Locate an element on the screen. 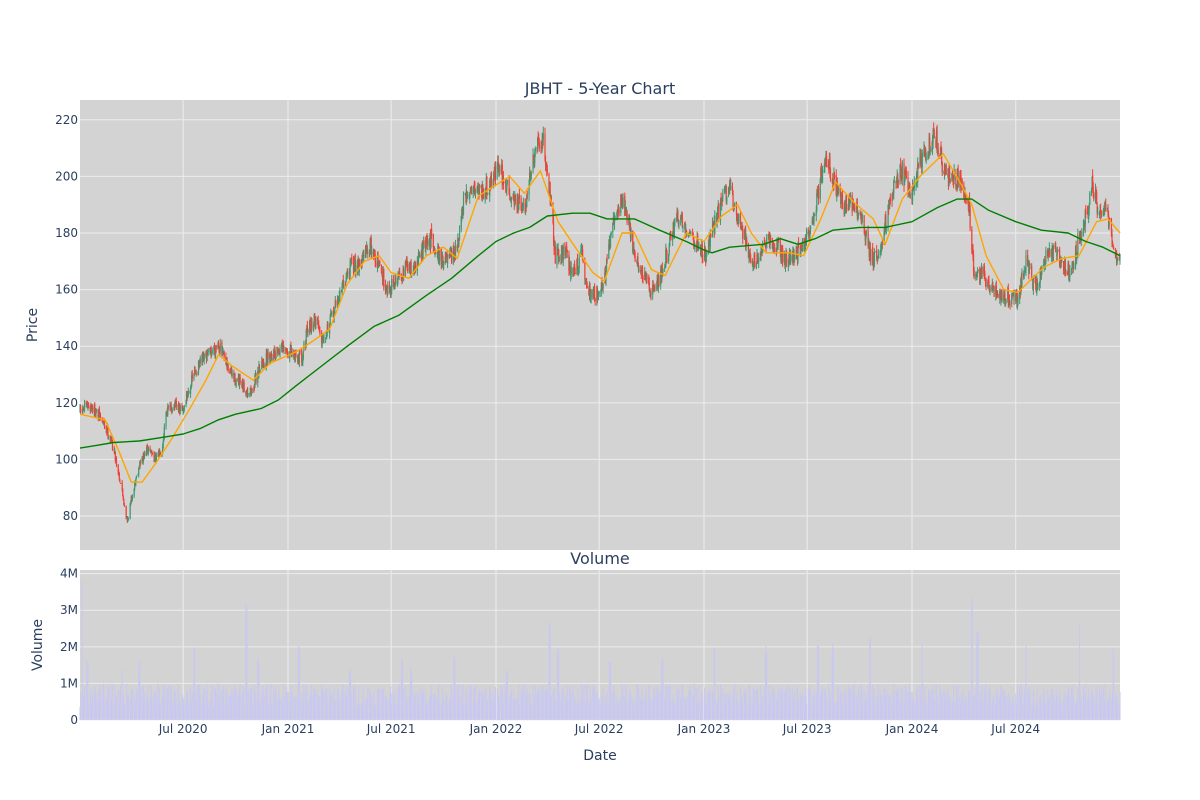 Image resolution: width=1200 pixels, height=800 pixels. price-y-tick-label: 200 is located at coordinates (66, 176).